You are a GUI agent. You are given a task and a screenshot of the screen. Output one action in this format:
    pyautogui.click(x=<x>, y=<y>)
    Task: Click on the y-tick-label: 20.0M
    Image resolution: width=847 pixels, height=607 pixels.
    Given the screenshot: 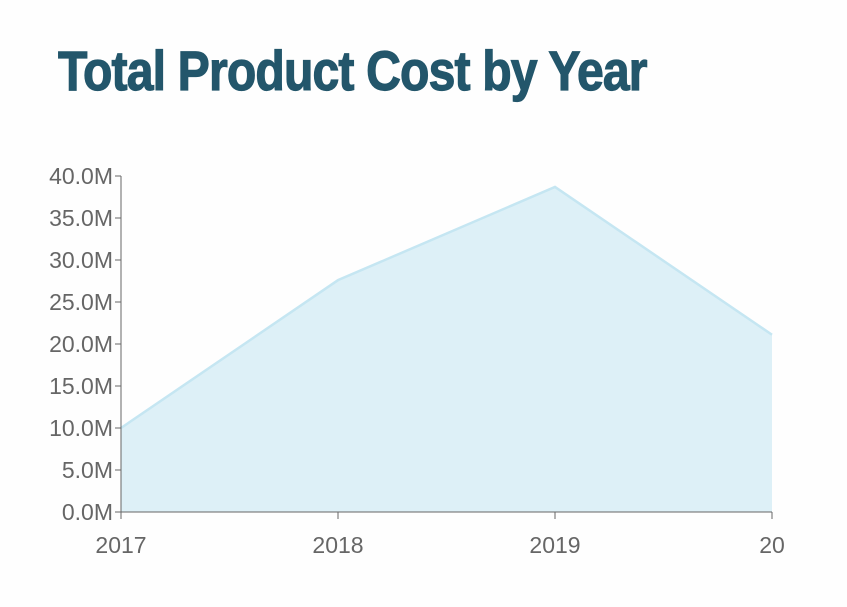 What is the action you would take?
    pyautogui.click(x=81, y=344)
    